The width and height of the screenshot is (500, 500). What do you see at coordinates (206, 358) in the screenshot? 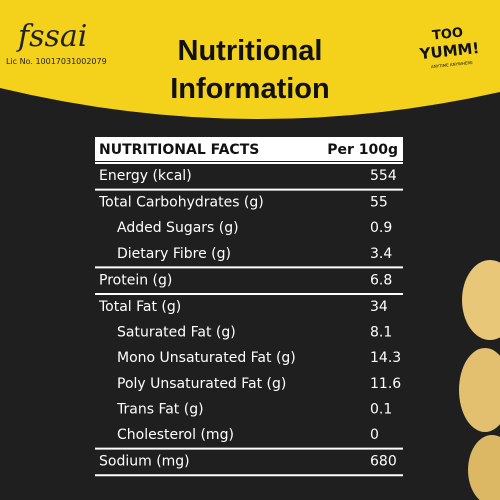
I see `row-label: Mono Unsaturated Fat (g)` at bounding box center [206, 358].